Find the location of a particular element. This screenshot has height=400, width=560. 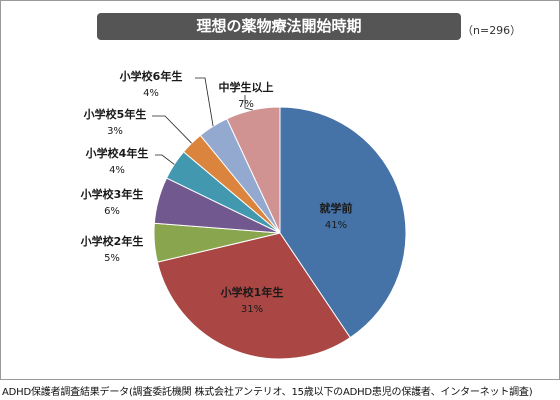

slice-value-8: 7% is located at coordinates (246, 104).